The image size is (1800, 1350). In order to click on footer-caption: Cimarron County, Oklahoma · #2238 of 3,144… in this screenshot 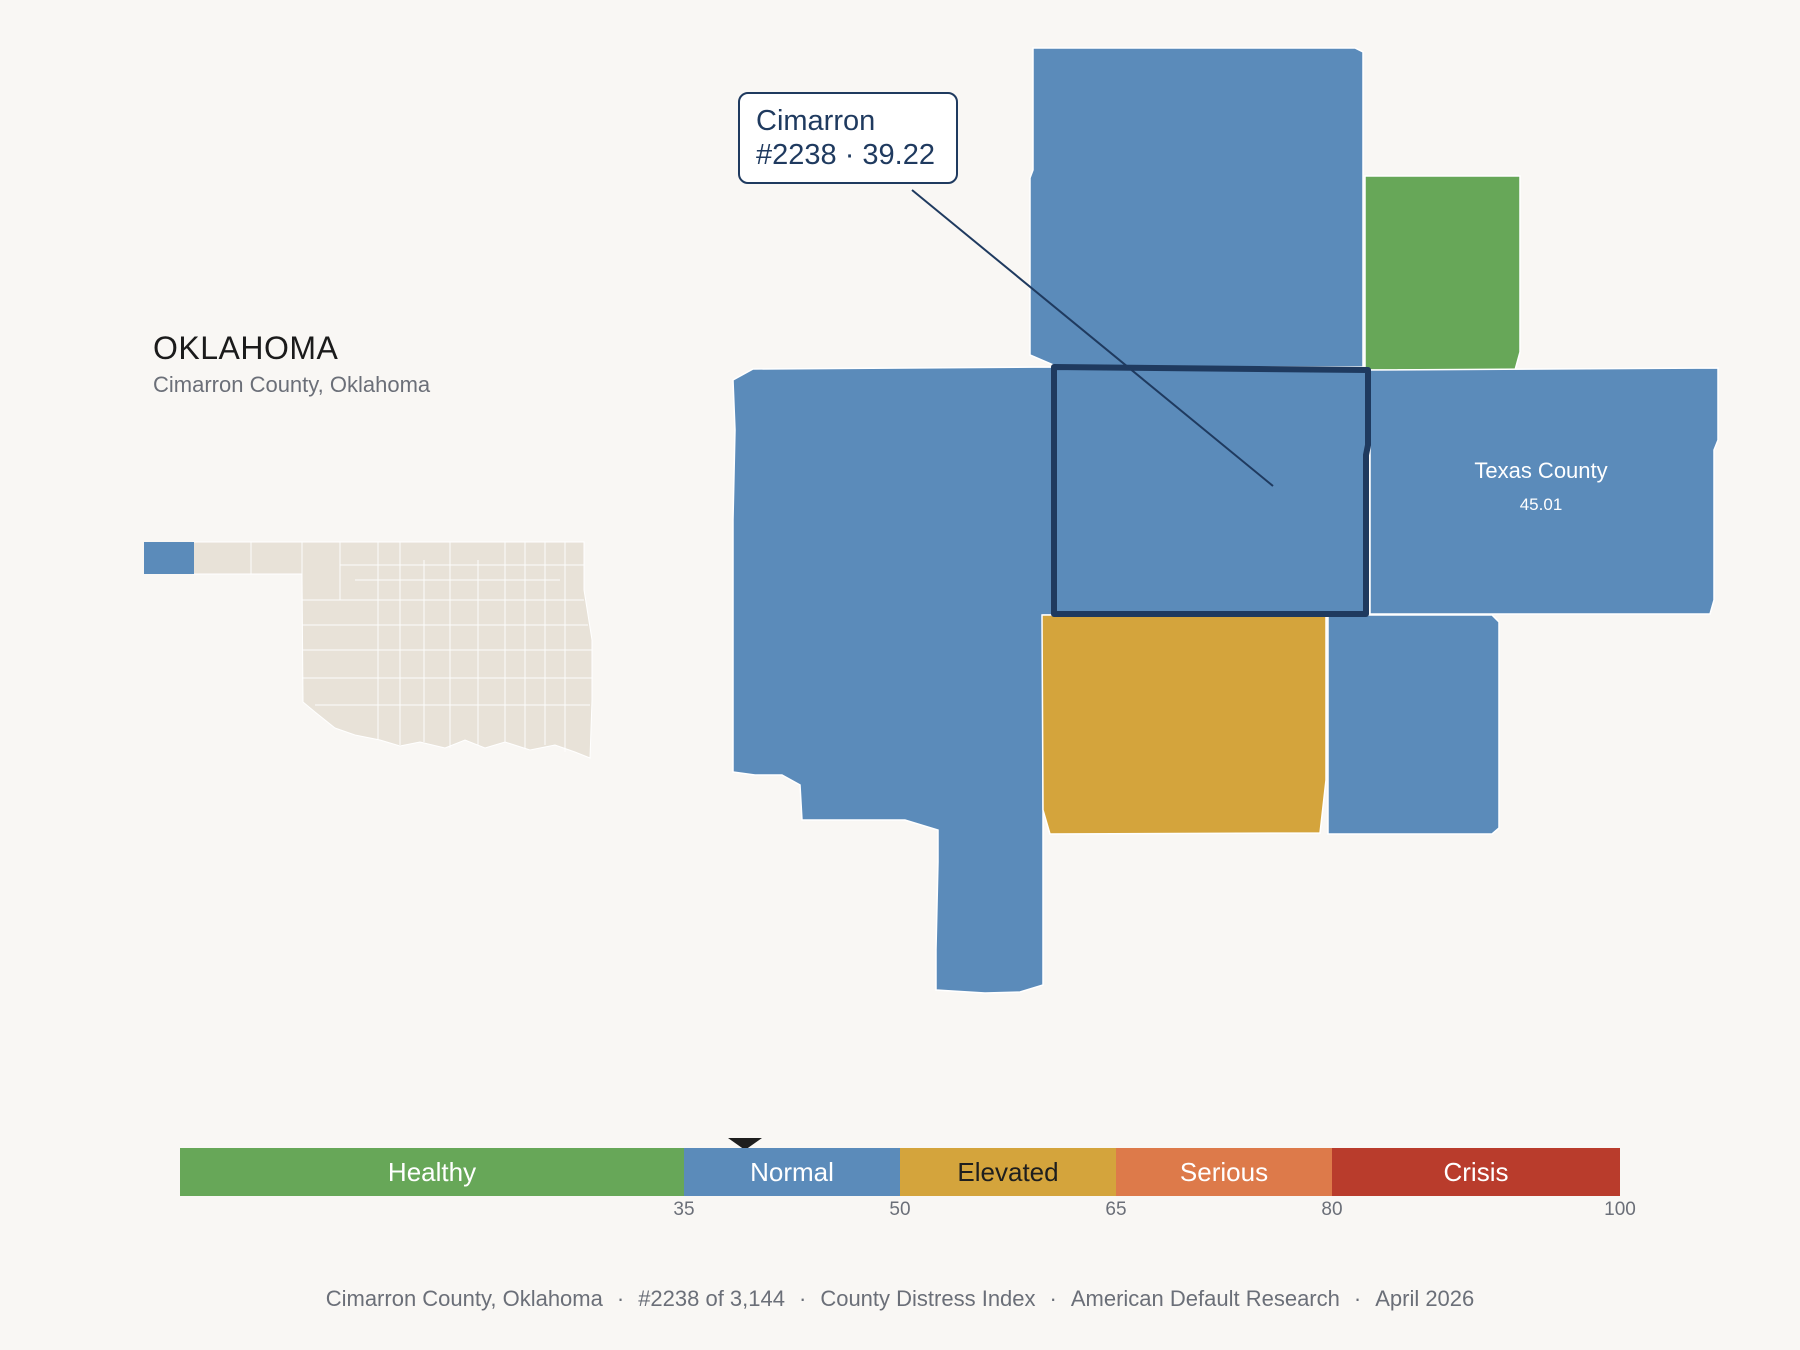, I will do `click(900, 1299)`.